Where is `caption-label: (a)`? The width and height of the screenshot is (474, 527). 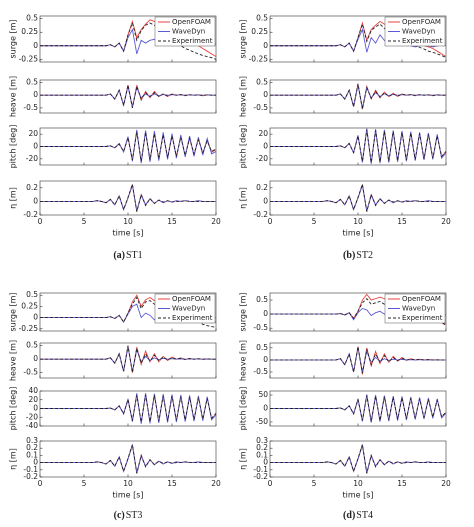 caption-label: (a) is located at coordinates (119, 255).